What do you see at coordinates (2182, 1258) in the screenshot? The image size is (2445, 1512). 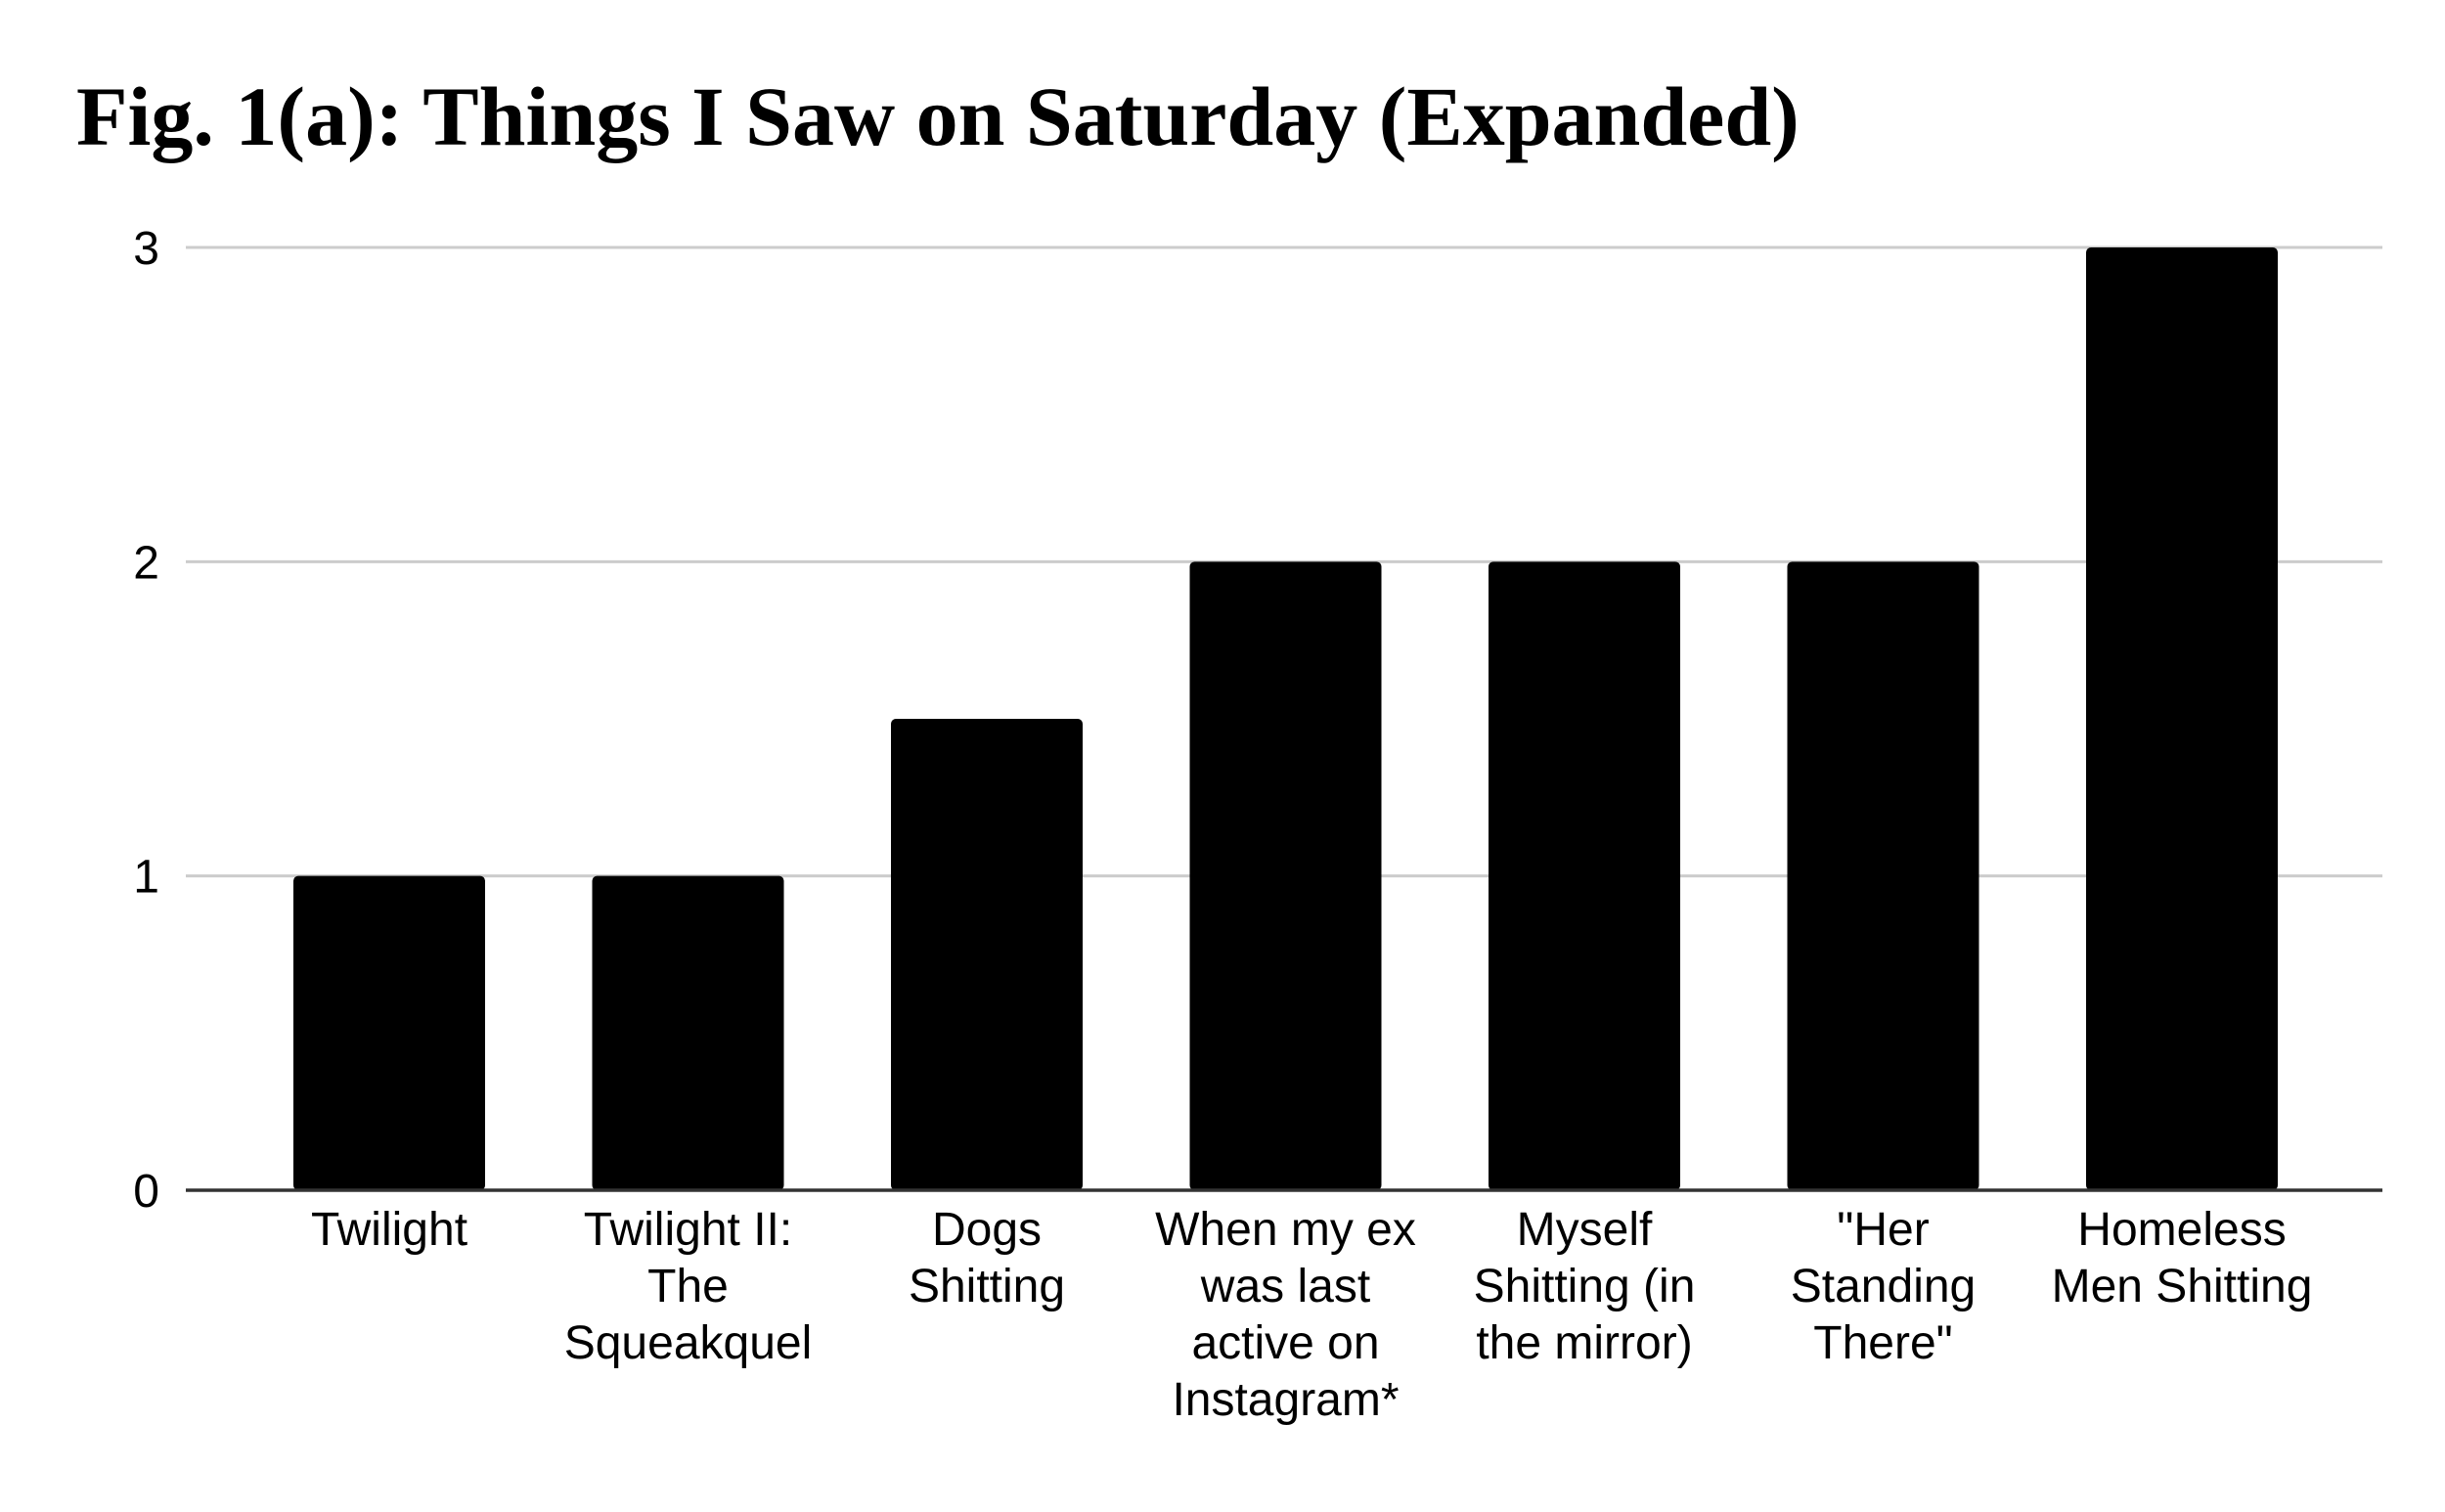 I see `x-tick-label: Homeless Men Shitting` at bounding box center [2182, 1258].